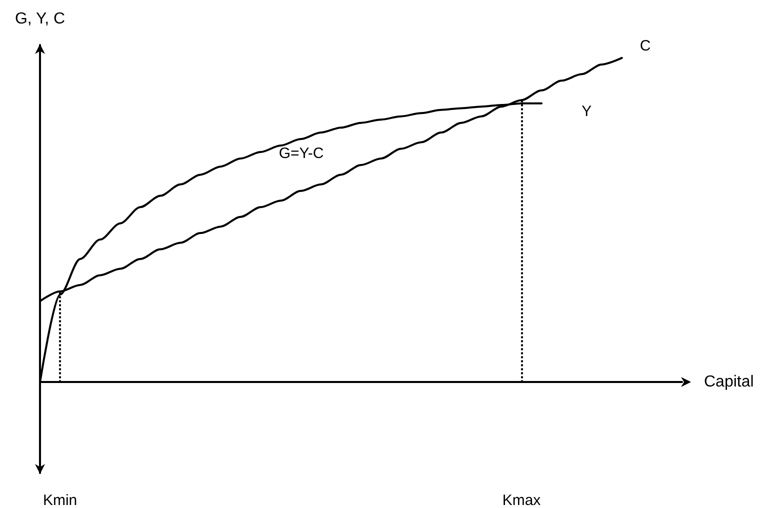 The image size is (784, 508). What do you see at coordinates (60, 500) in the screenshot?
I see `x-tick-label: Kmin` at bounding box center [60, 500].